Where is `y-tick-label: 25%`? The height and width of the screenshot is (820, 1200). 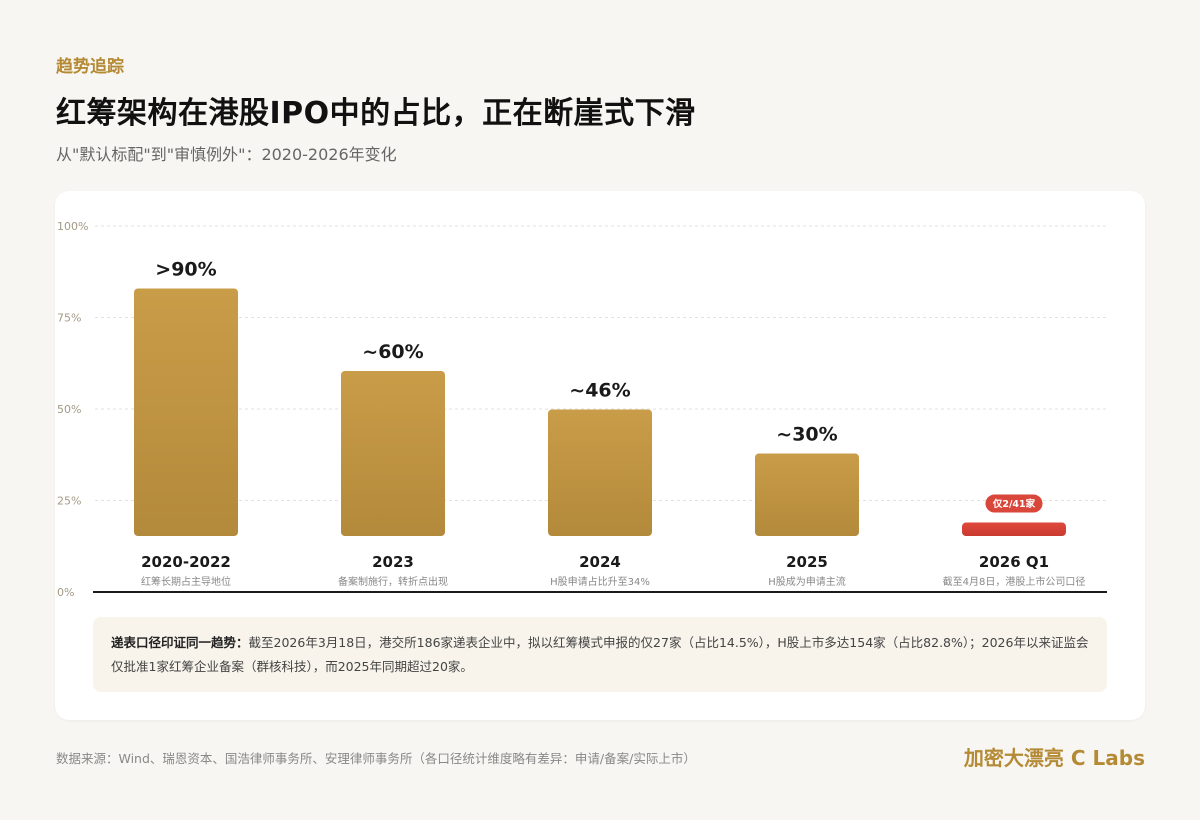
y-tick-label: 25% is located at coordinates (69, 501).